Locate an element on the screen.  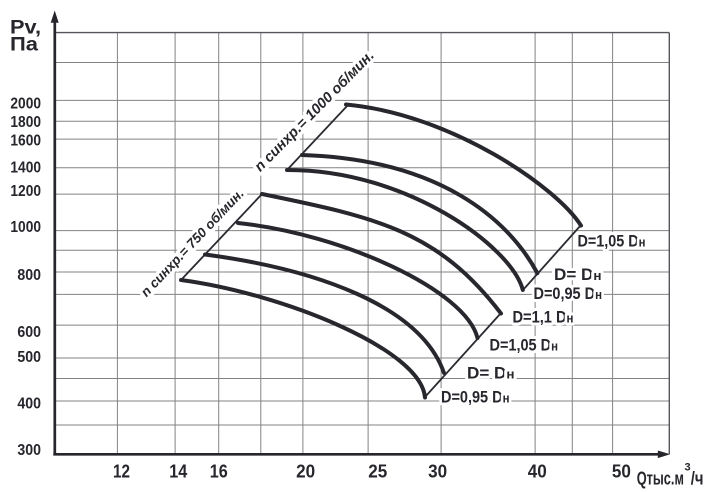
svg-text: 800 is located at coordinates (29, 275).